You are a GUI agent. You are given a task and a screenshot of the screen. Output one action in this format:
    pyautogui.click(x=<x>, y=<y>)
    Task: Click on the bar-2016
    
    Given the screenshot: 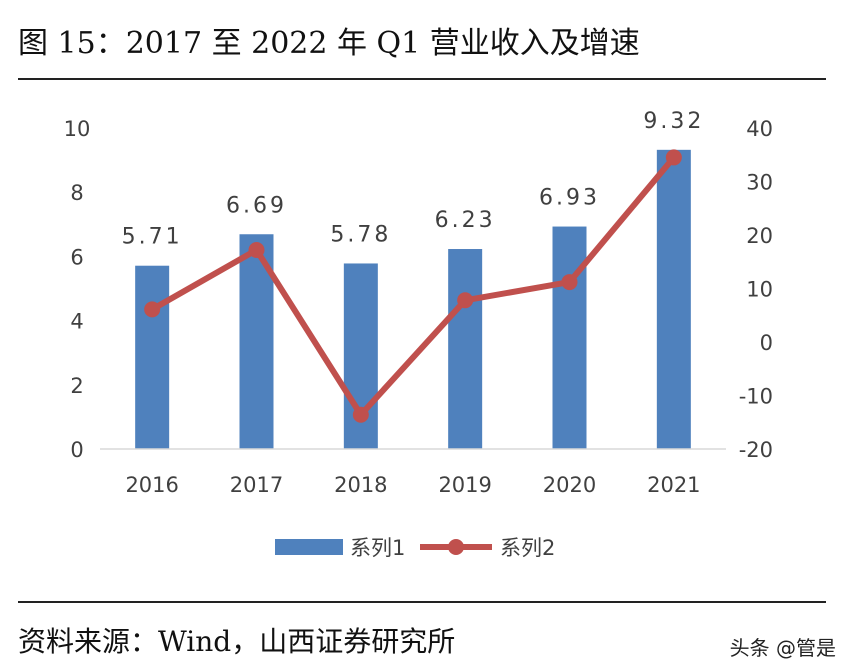 What is the action you would take?
    pyautogui.click(x=152, y=357)
    